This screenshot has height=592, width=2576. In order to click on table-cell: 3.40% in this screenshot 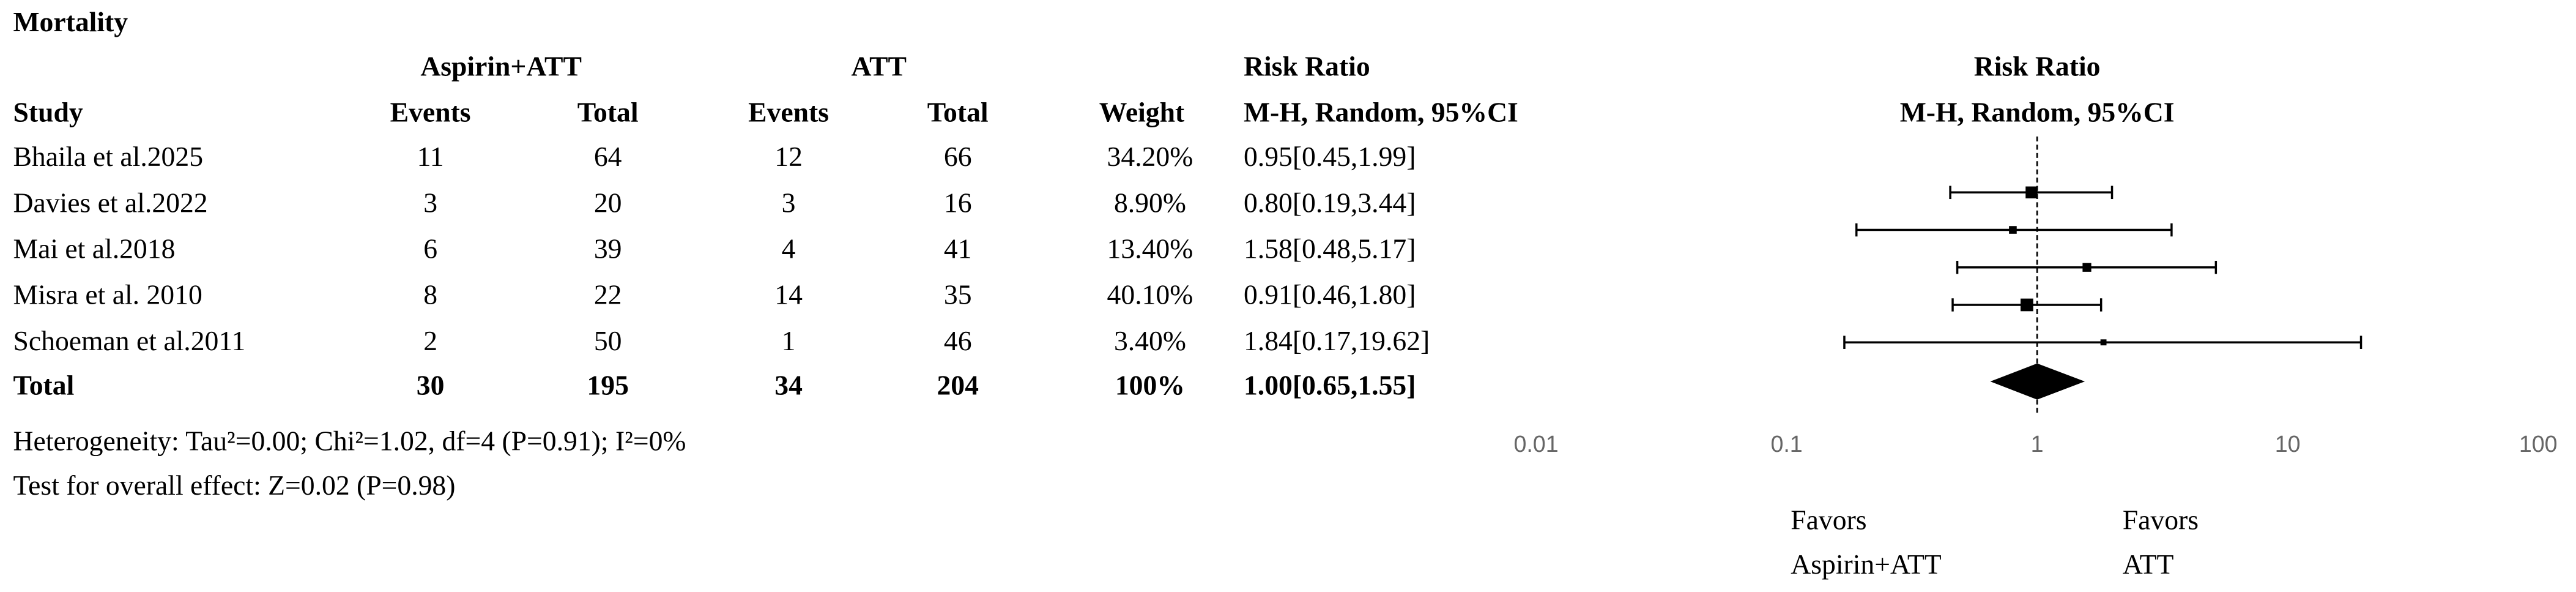, I will do `click(1150, 340)`.